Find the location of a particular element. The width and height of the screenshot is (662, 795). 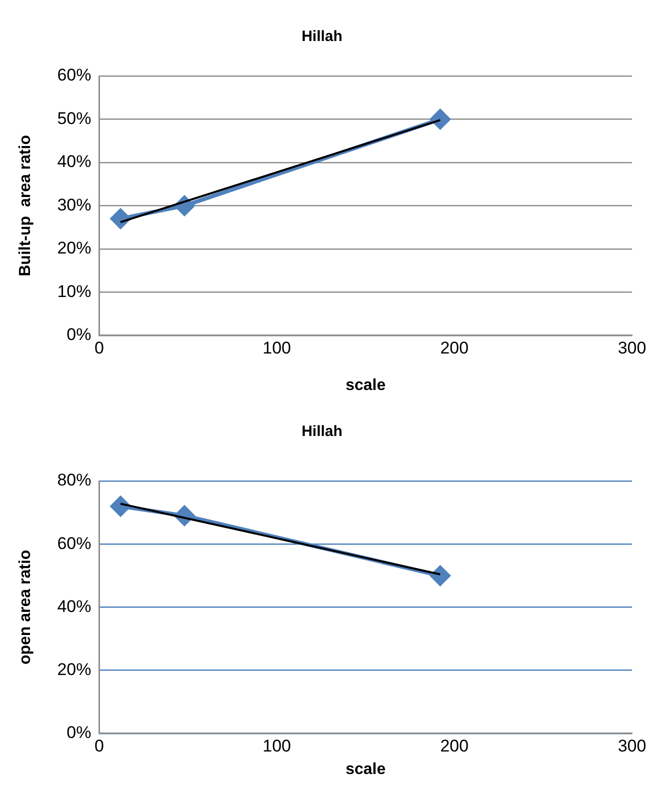

y-tick-label: 80% is located at coordinates (74, 480).